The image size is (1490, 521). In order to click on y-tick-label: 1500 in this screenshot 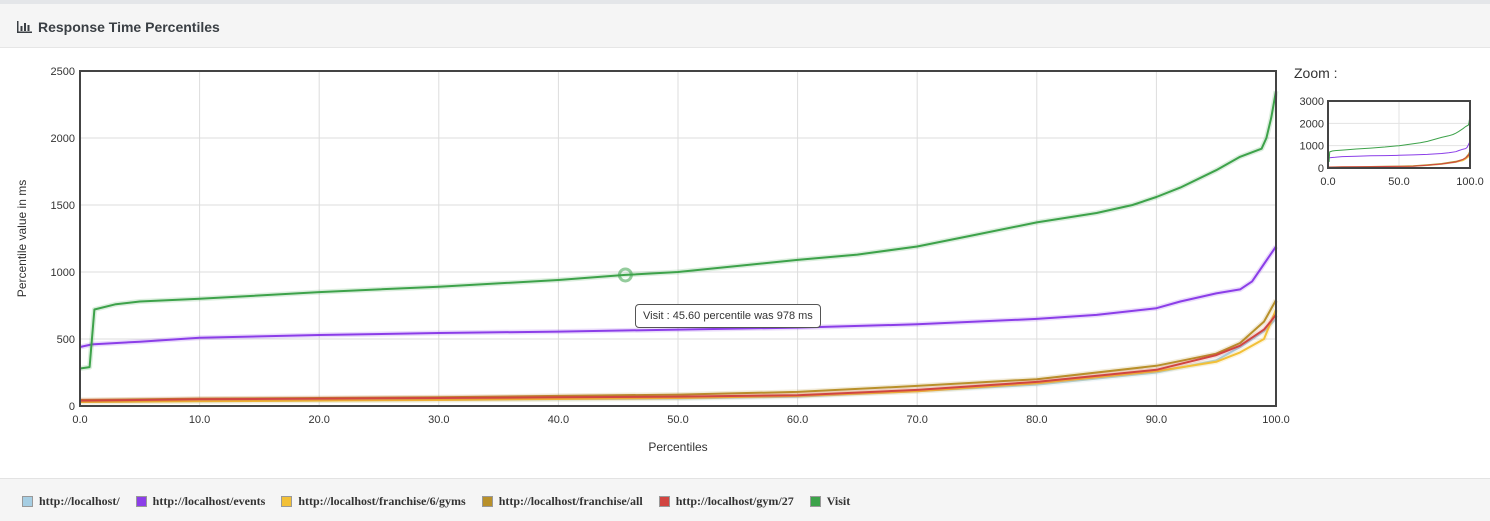, I will do `click(63, 206)`.